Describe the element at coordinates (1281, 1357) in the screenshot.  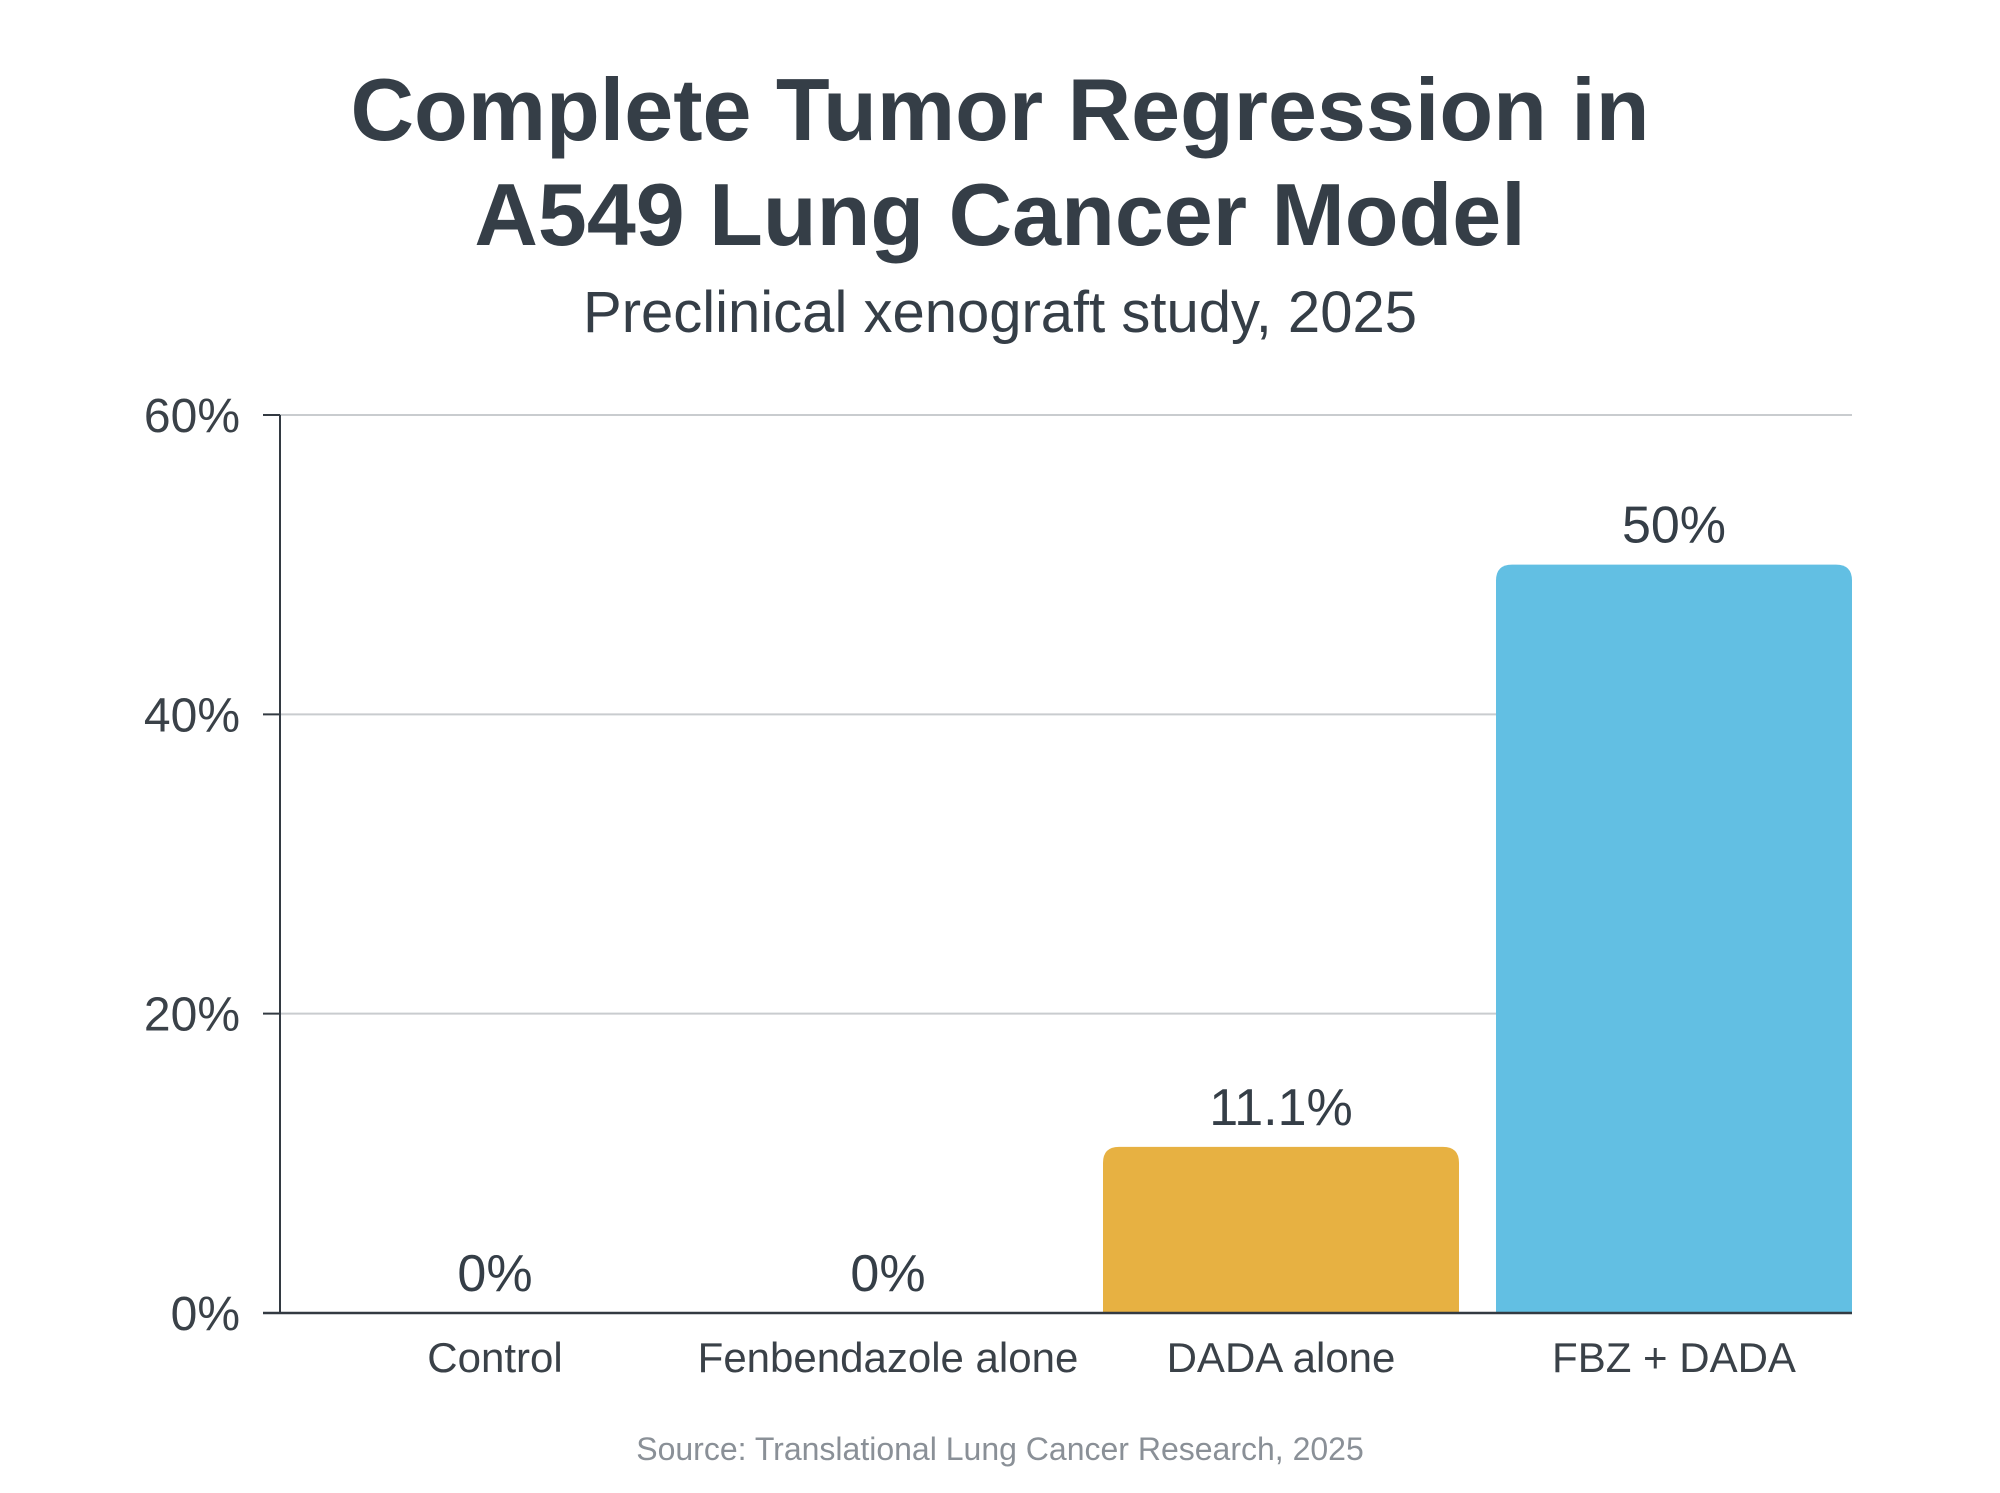
I see `x-category-label: DADA alone` at that location.